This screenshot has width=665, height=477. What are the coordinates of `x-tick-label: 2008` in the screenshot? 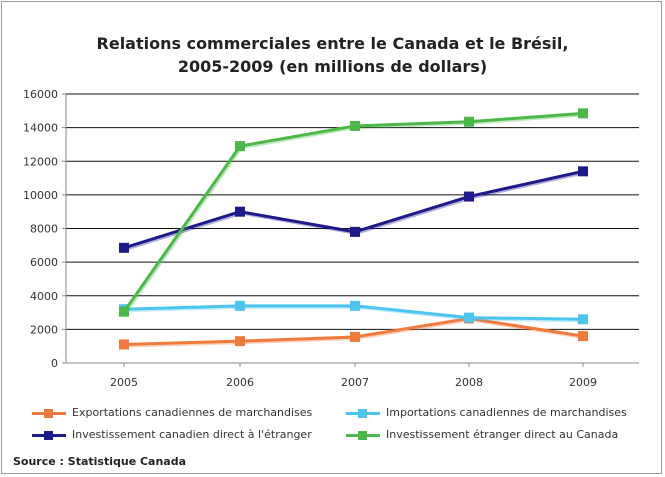 It's located at (469, 382).